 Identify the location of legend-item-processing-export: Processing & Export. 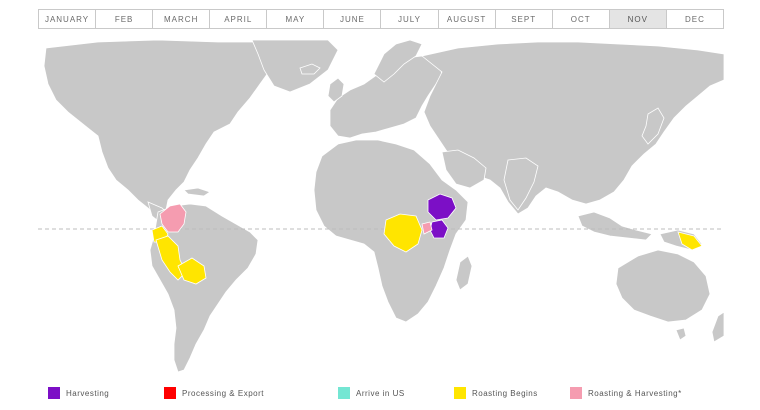
(214, 393).